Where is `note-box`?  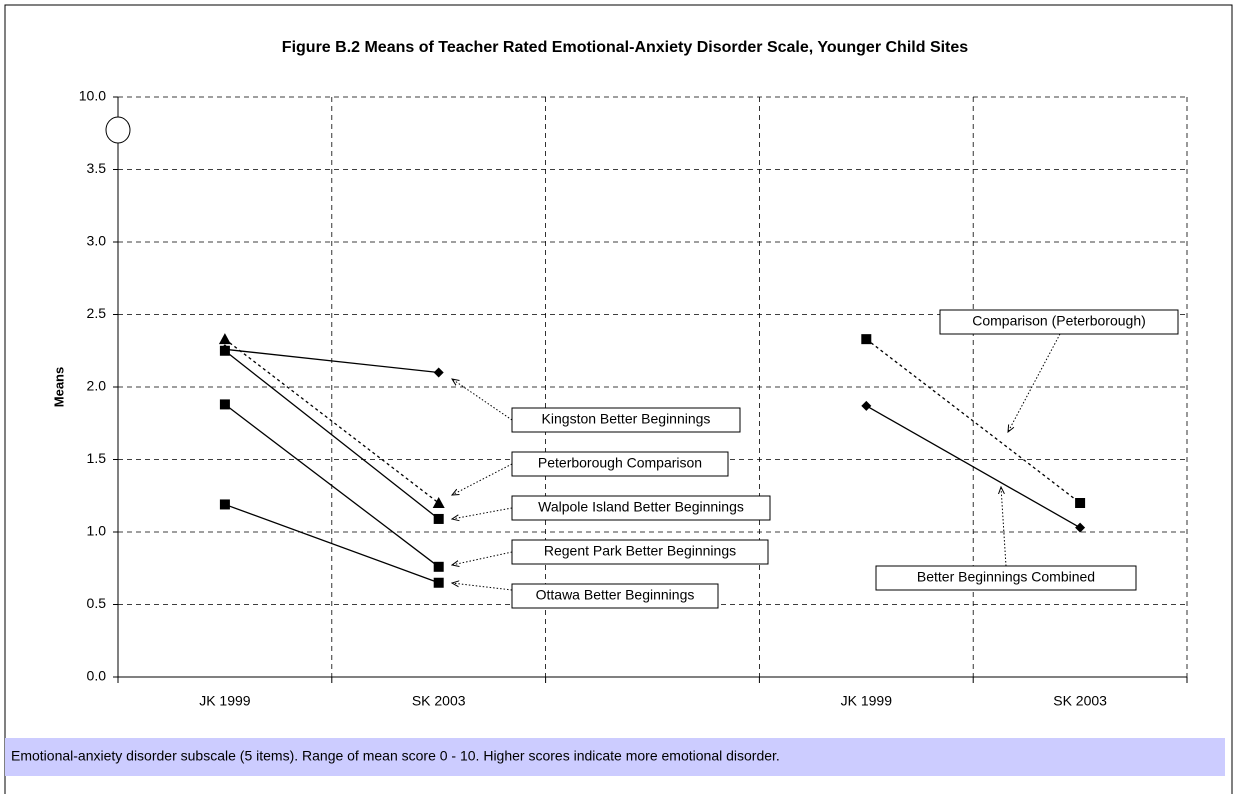
note-box is located at coordinates (615, 757).